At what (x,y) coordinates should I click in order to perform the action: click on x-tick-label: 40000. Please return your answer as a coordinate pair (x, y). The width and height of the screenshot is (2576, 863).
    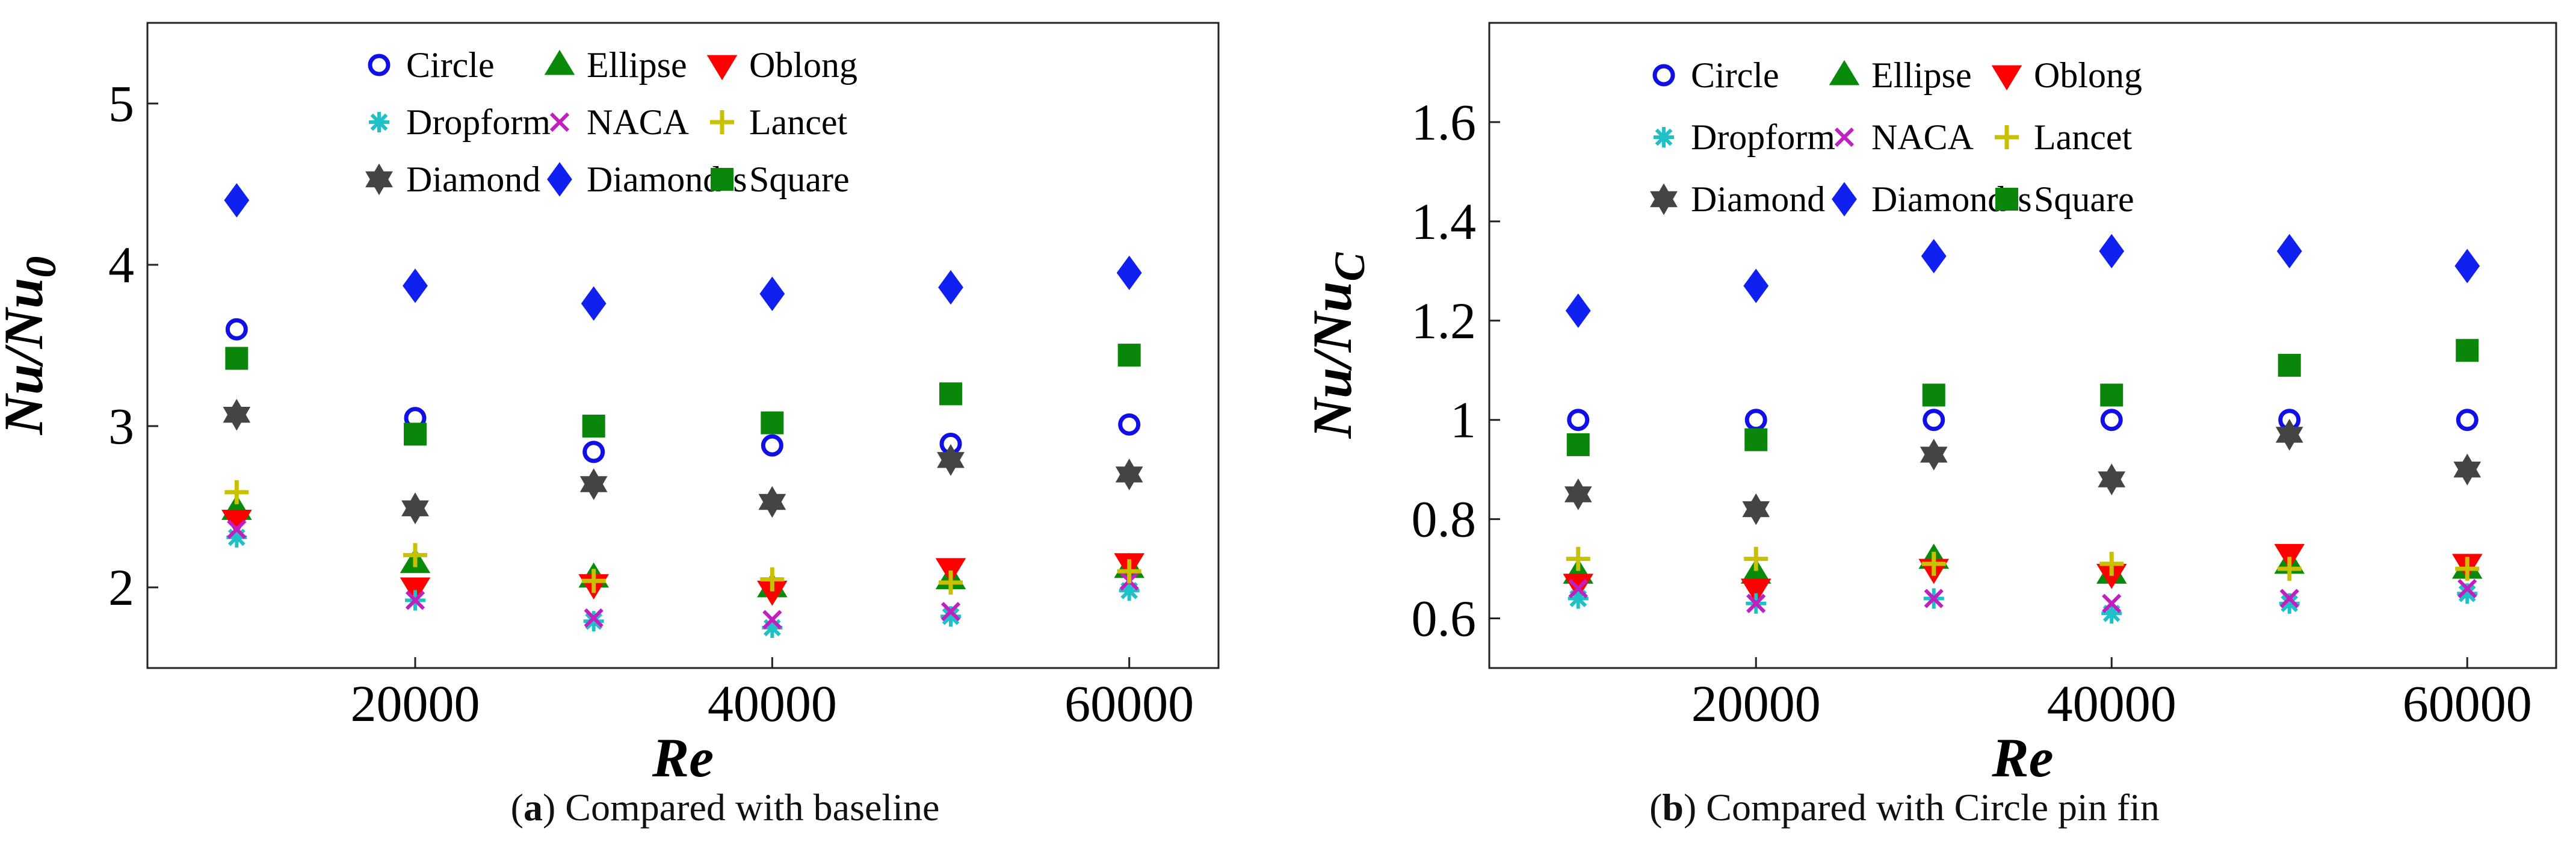
    Looking at the image, I should click on (772, 703).